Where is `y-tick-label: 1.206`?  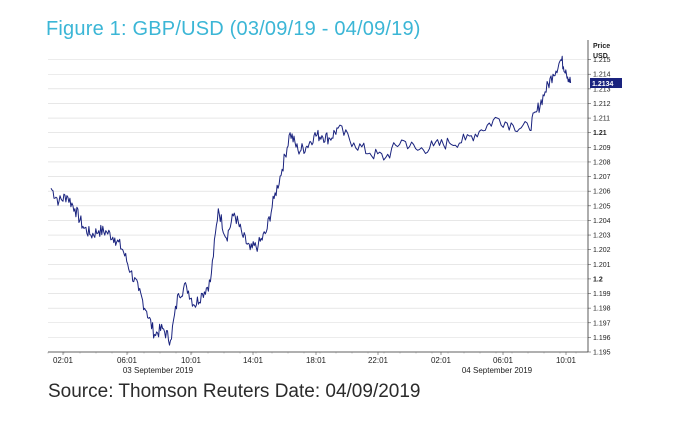
y-tick-label: 1.206 is located at coordinates (602, 192).